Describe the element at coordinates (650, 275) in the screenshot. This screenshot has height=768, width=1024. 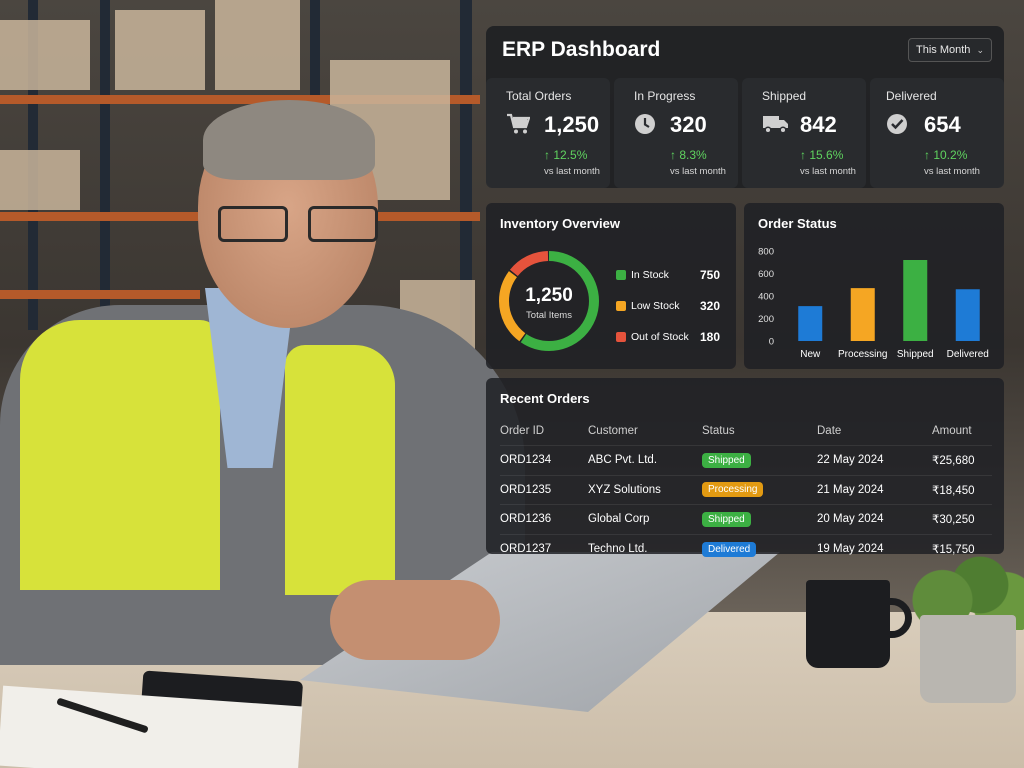
I see `legend-label: In Stock` at that location.